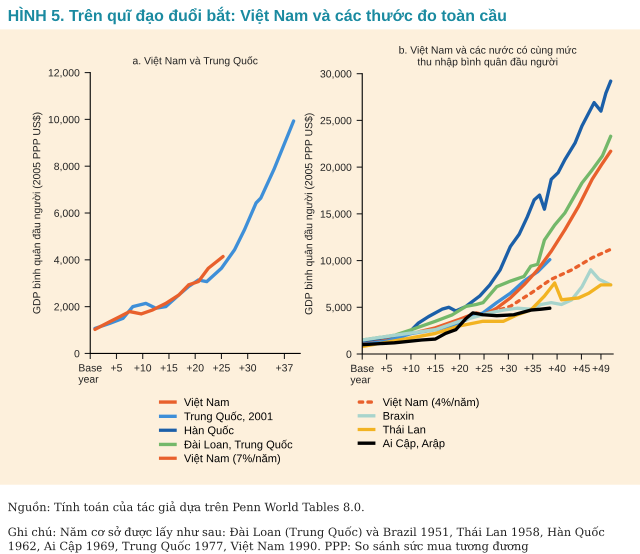  I want to click on y-tick-label: 2,000, so click(67, 307).